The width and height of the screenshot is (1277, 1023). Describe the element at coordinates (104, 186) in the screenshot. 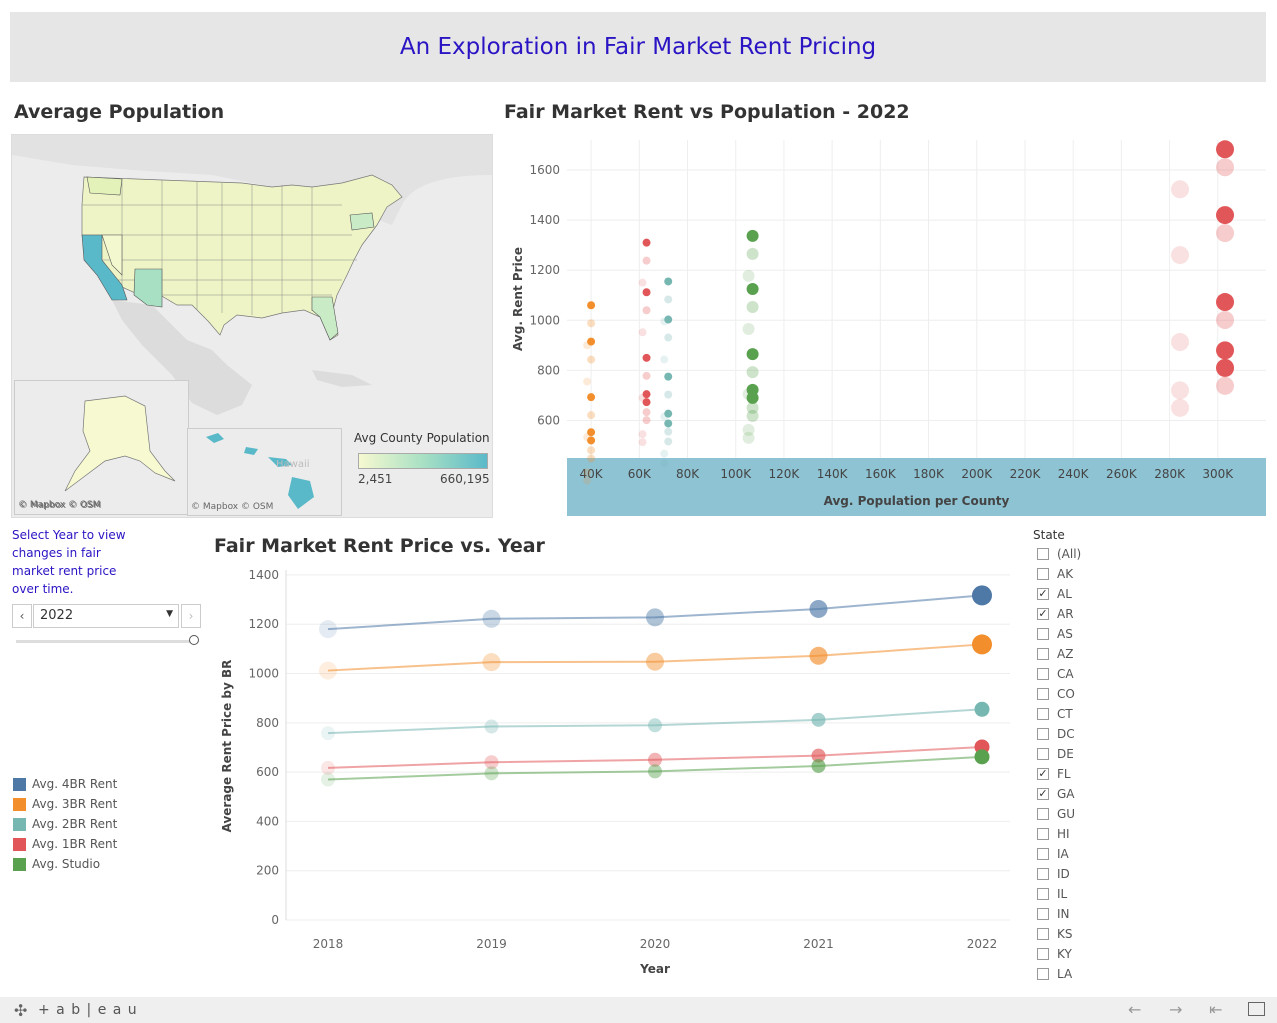

I see `washington` at that location.